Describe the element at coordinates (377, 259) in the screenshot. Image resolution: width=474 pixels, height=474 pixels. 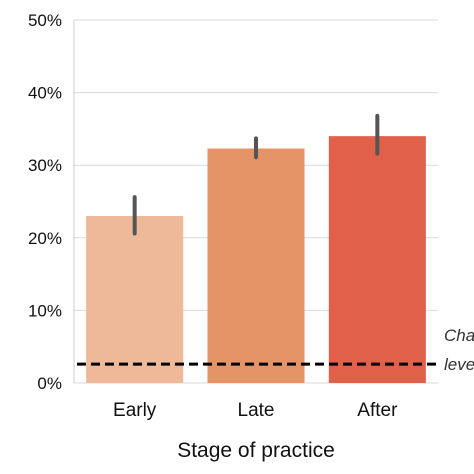
I see `bar-after` at that location.